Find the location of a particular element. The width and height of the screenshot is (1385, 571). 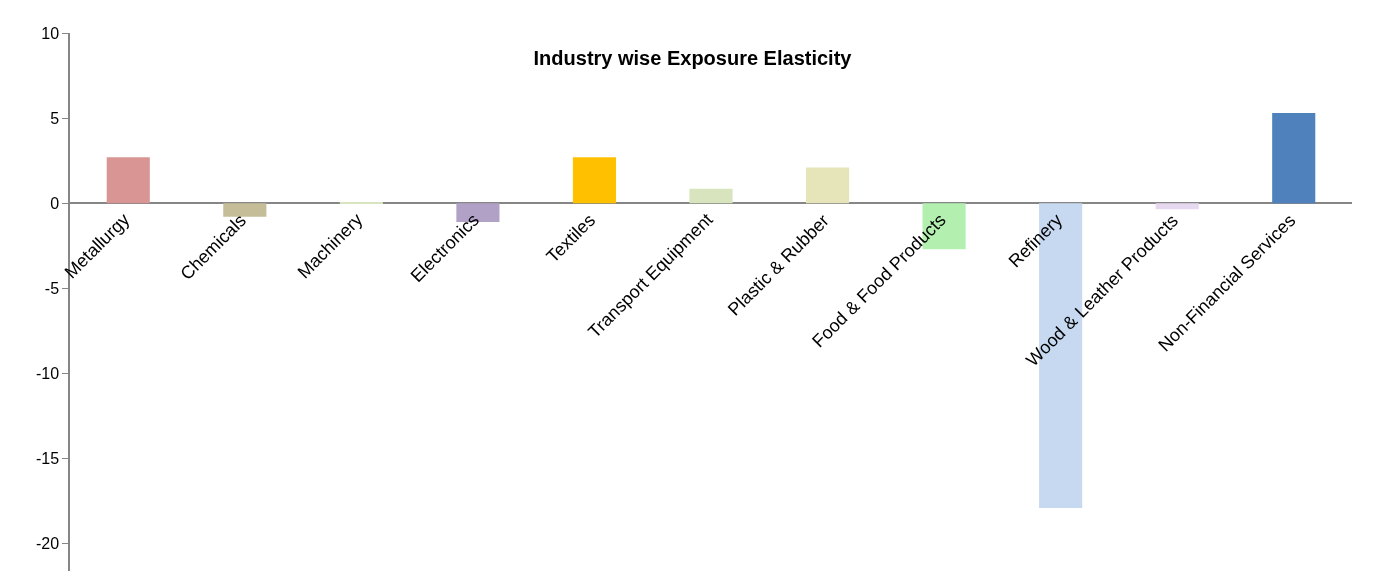

y-tick-label: -20 is located at coordinates (47, 544).